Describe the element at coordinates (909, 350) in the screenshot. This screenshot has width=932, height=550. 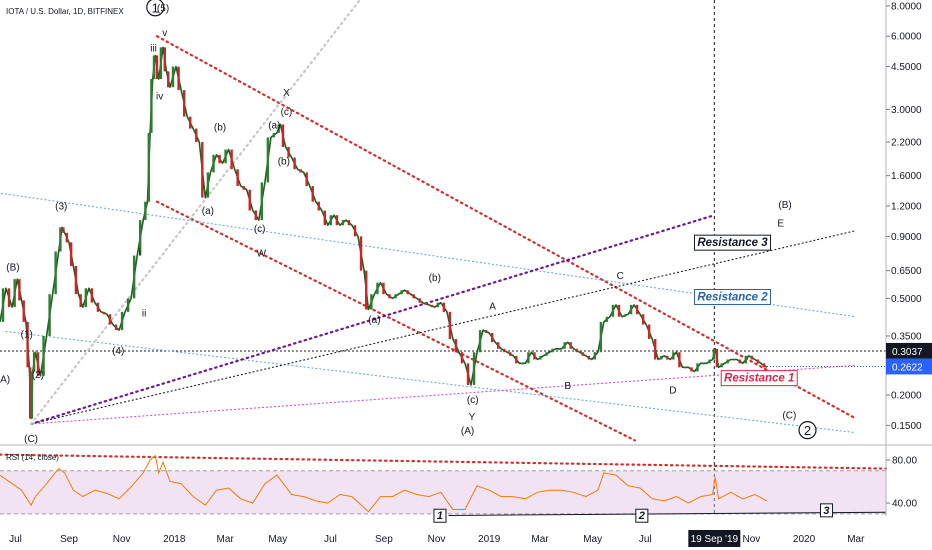
I see `reference-price-badge: 0.3037` at that location.